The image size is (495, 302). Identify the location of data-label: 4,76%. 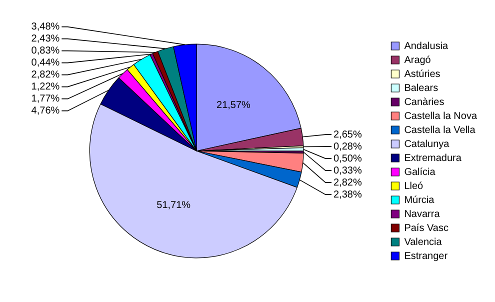
(45, 111).